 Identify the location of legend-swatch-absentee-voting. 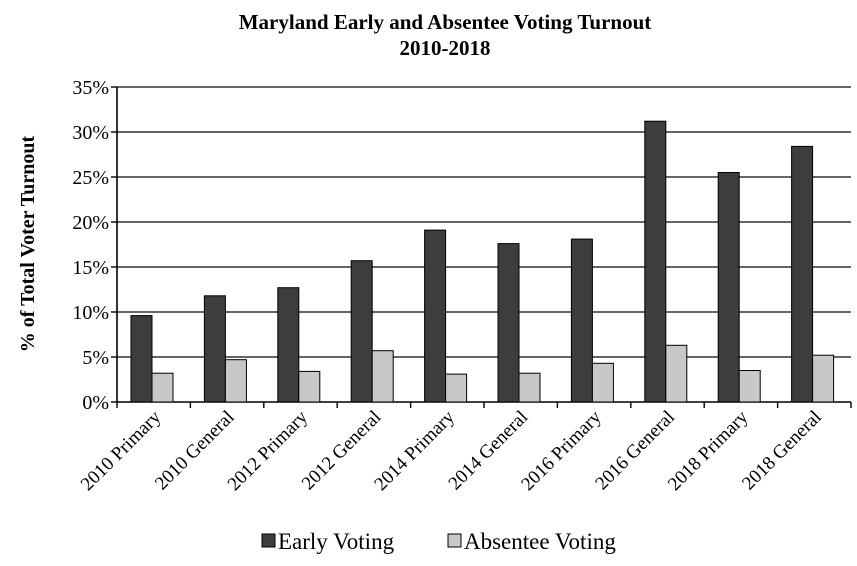
(454, 540).